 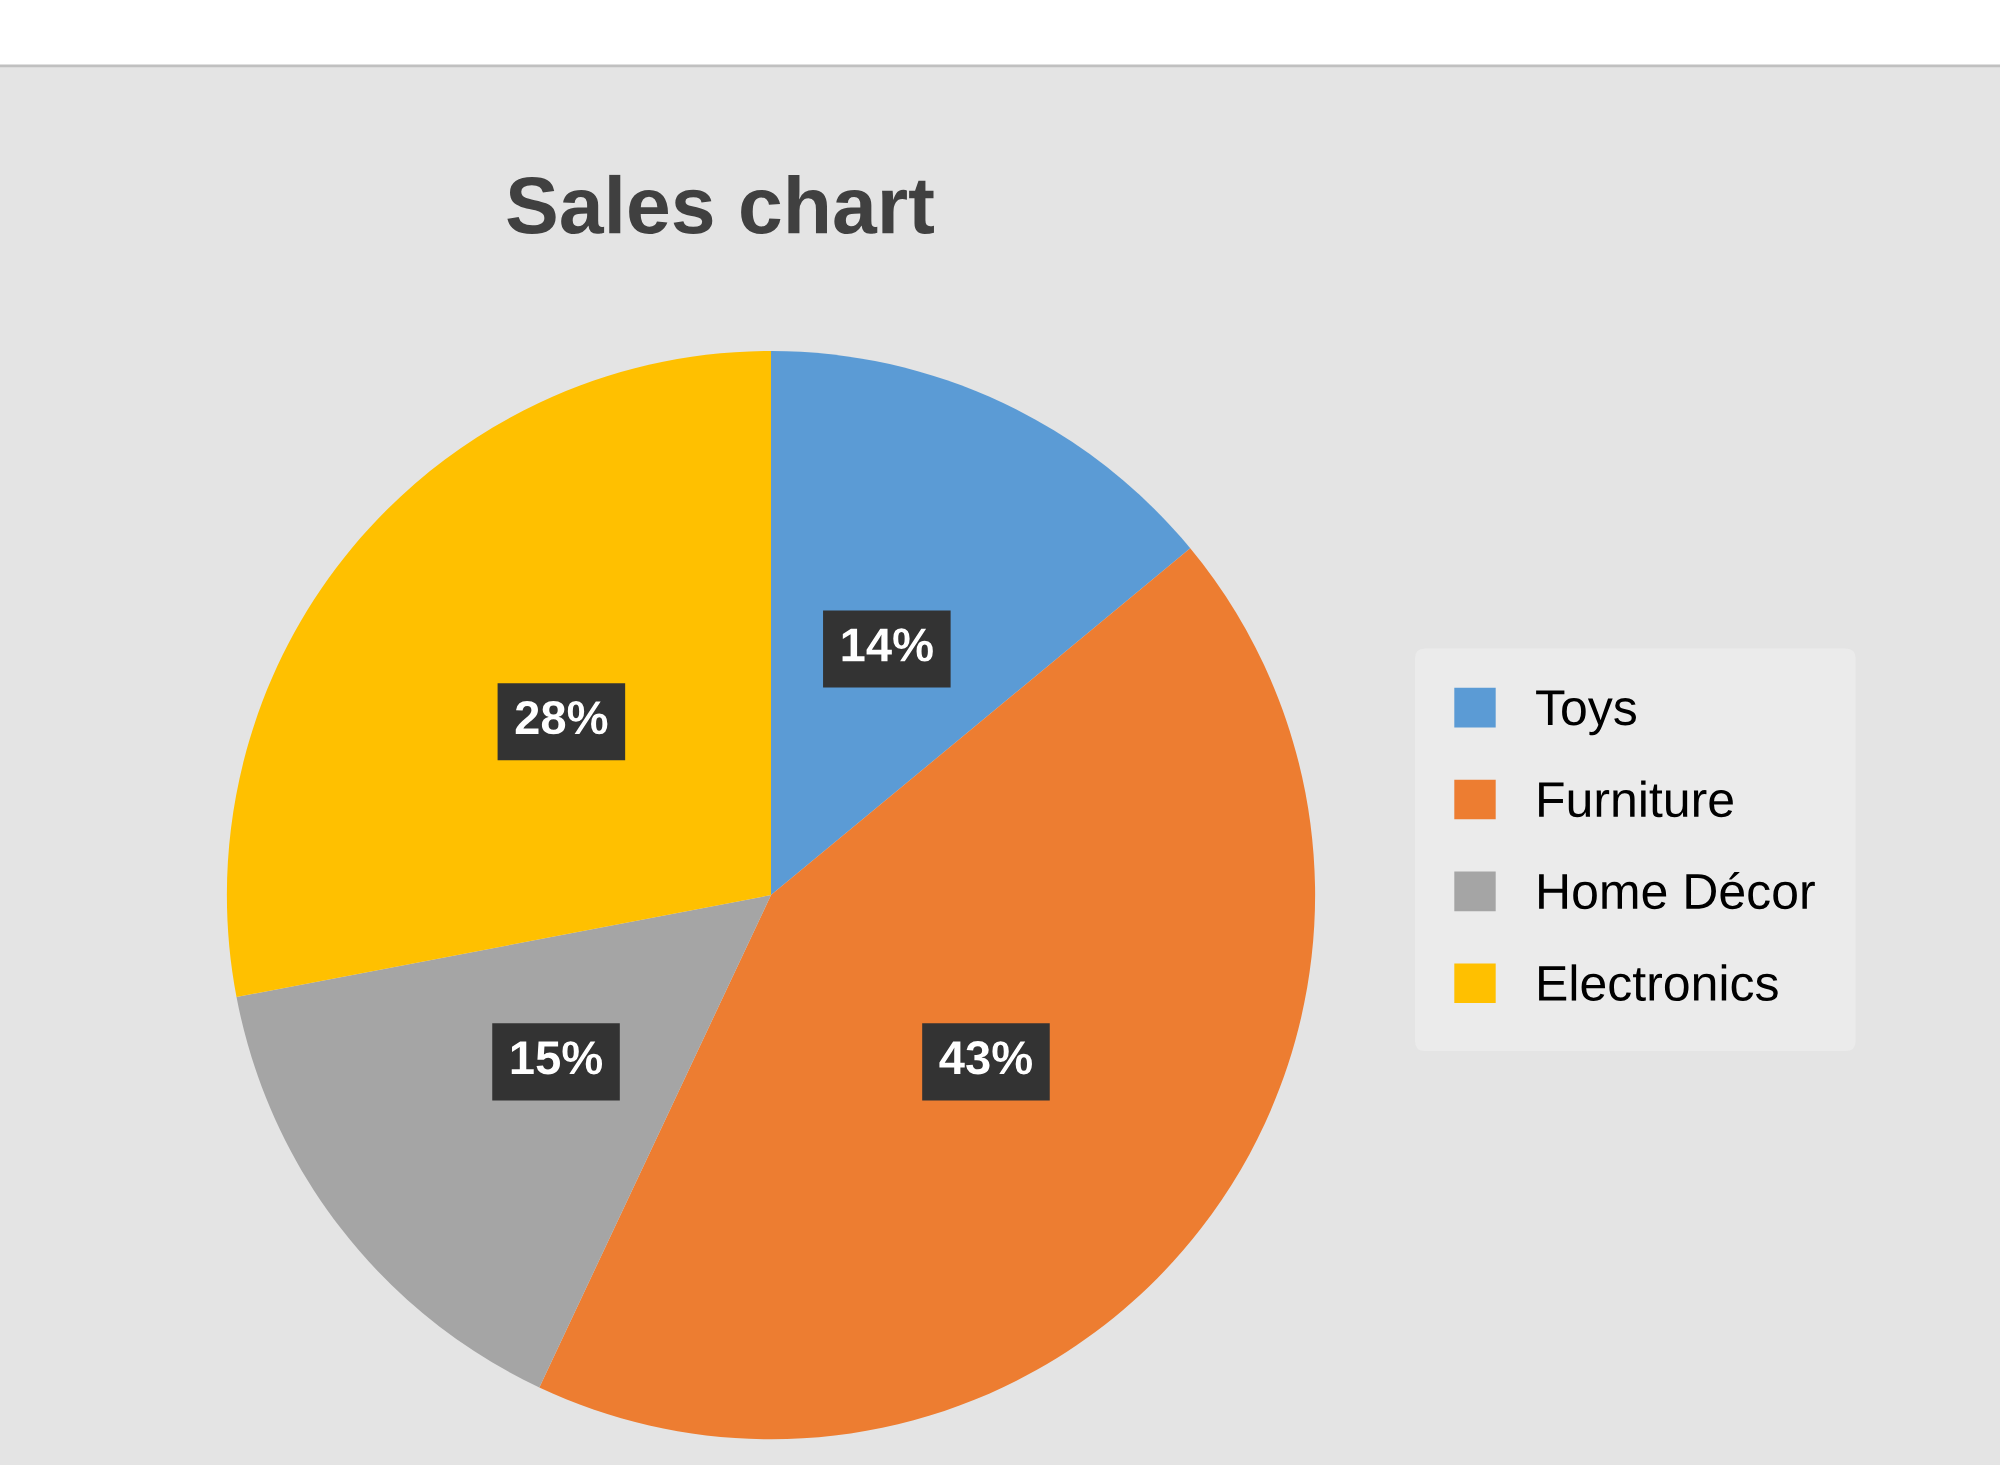 I want to click on legend-label: Furniture, so click(x=1636, y=799).